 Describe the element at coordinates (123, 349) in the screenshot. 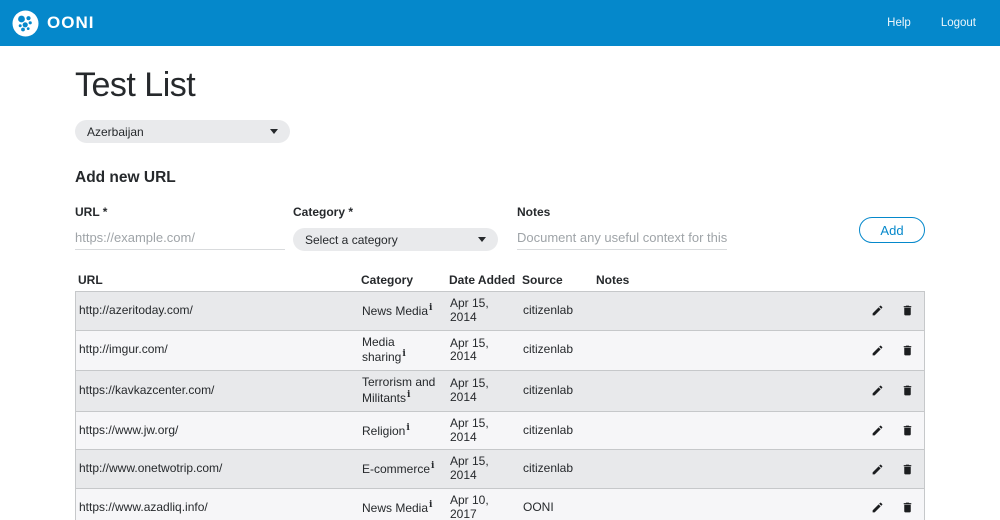

I see `row-url: http://imgur.com/` at that location.